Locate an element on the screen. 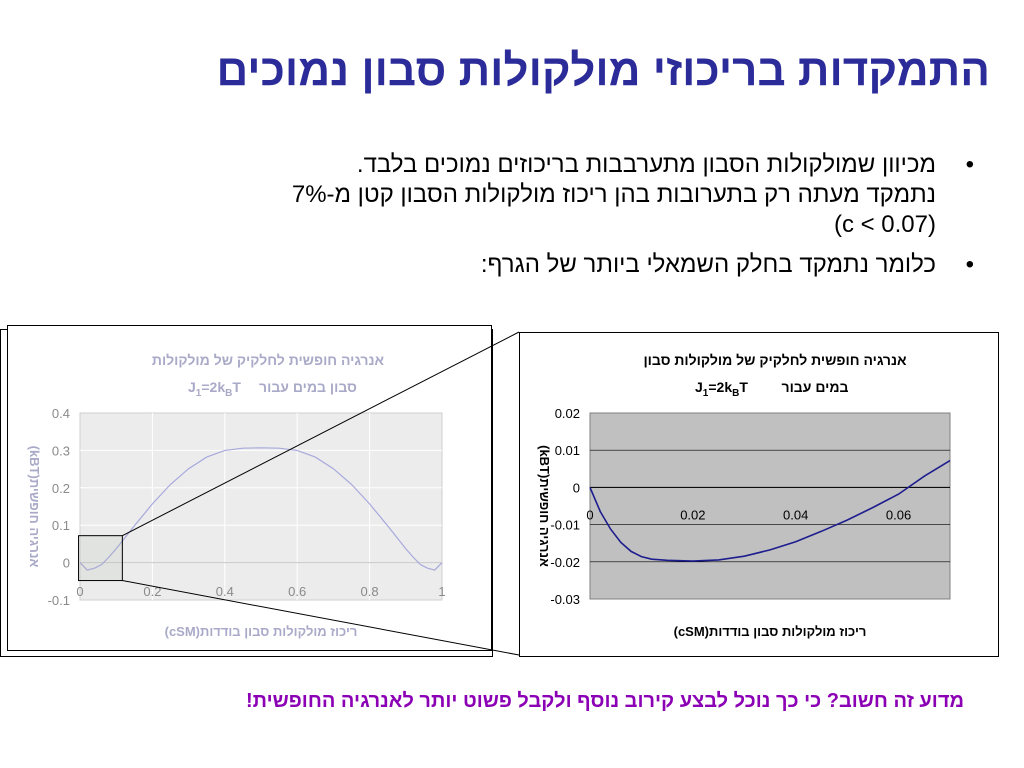  x-tick-label: 0.06 is located at coordinates (898, 514).